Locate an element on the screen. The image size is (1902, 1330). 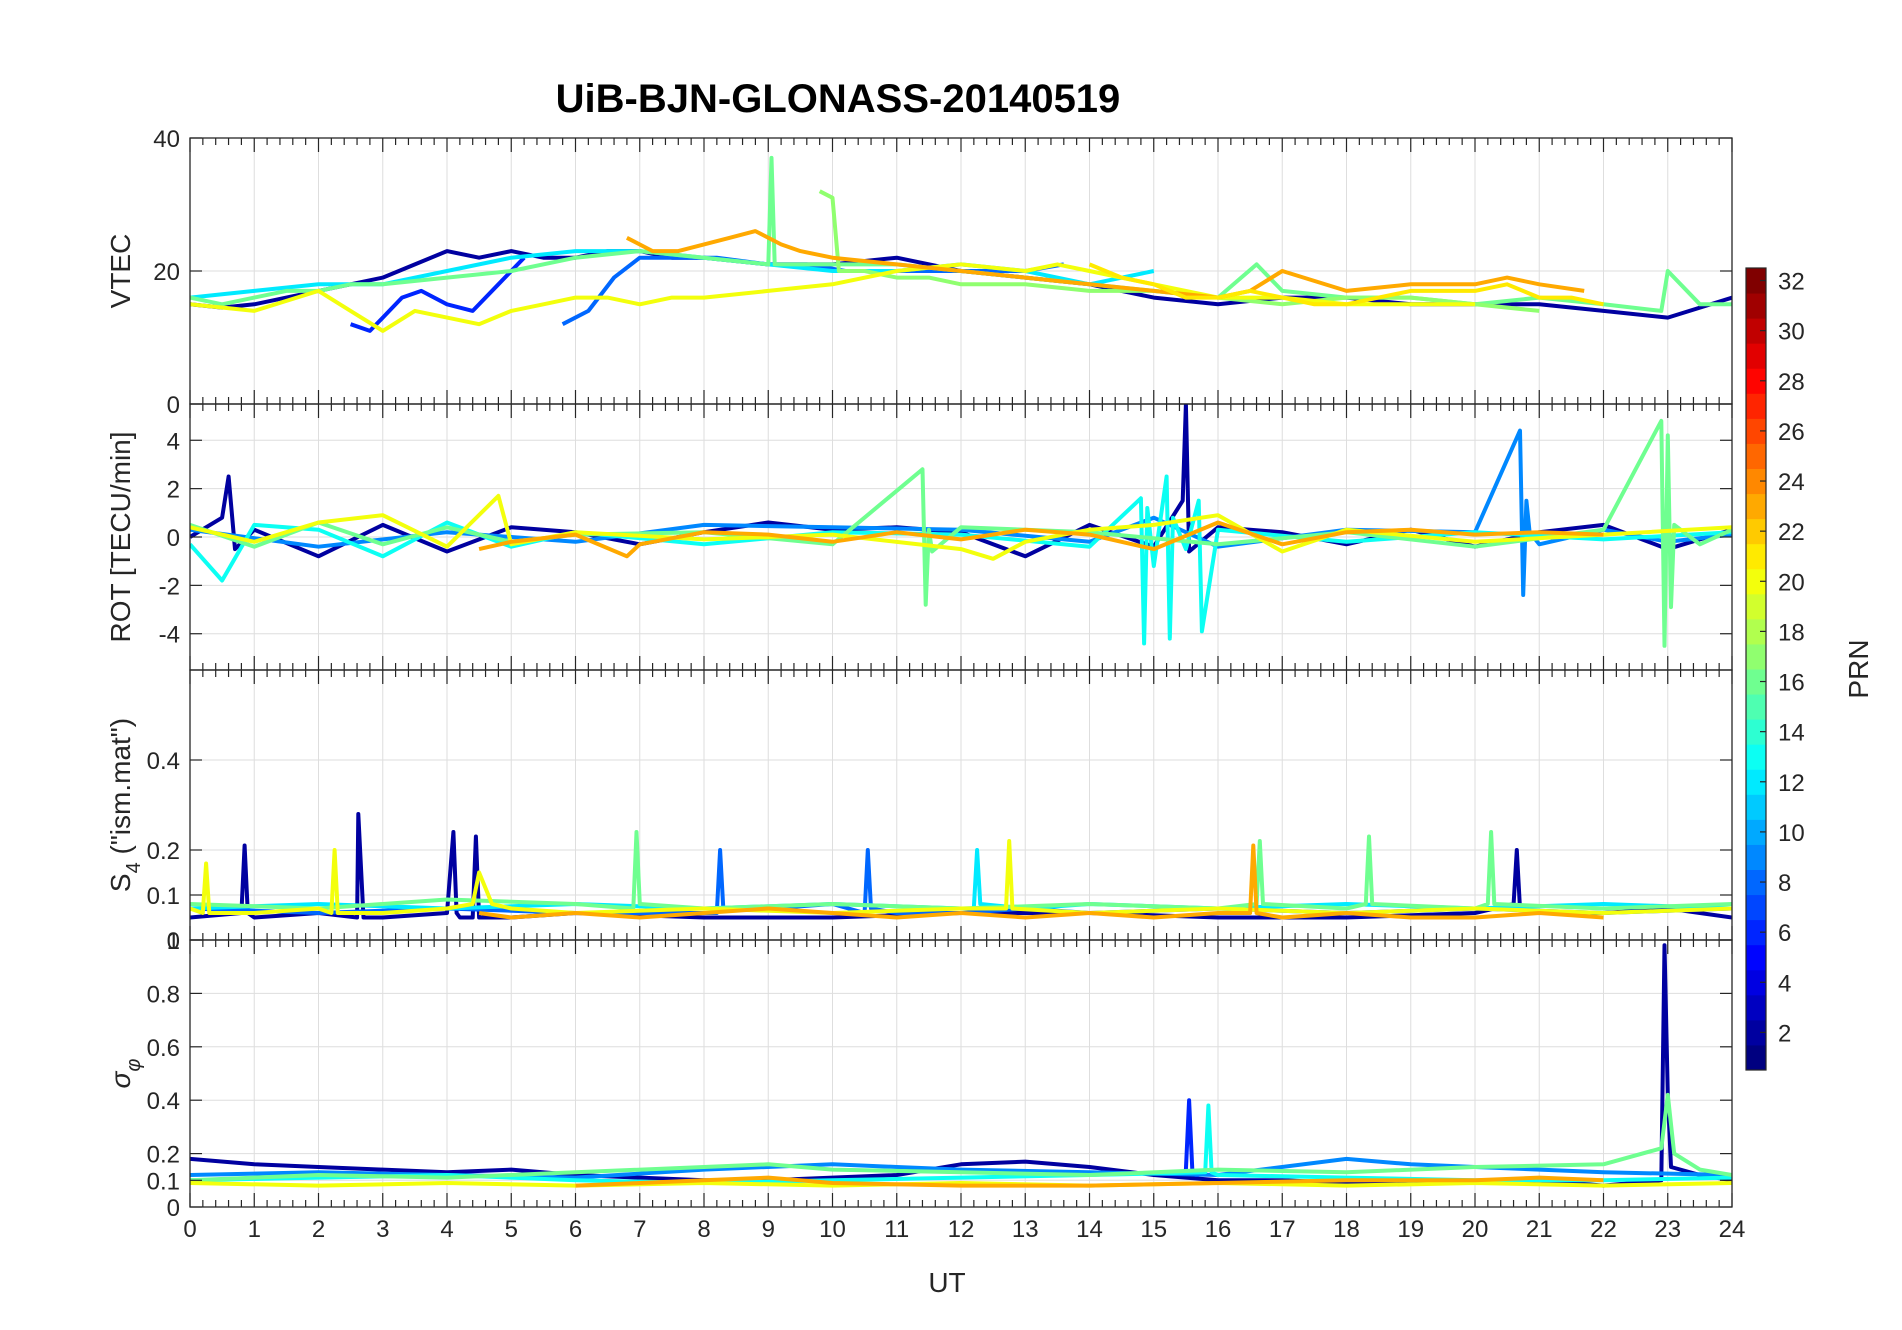
x-tick-label: 17 is located at coordinates (1282, 1229).